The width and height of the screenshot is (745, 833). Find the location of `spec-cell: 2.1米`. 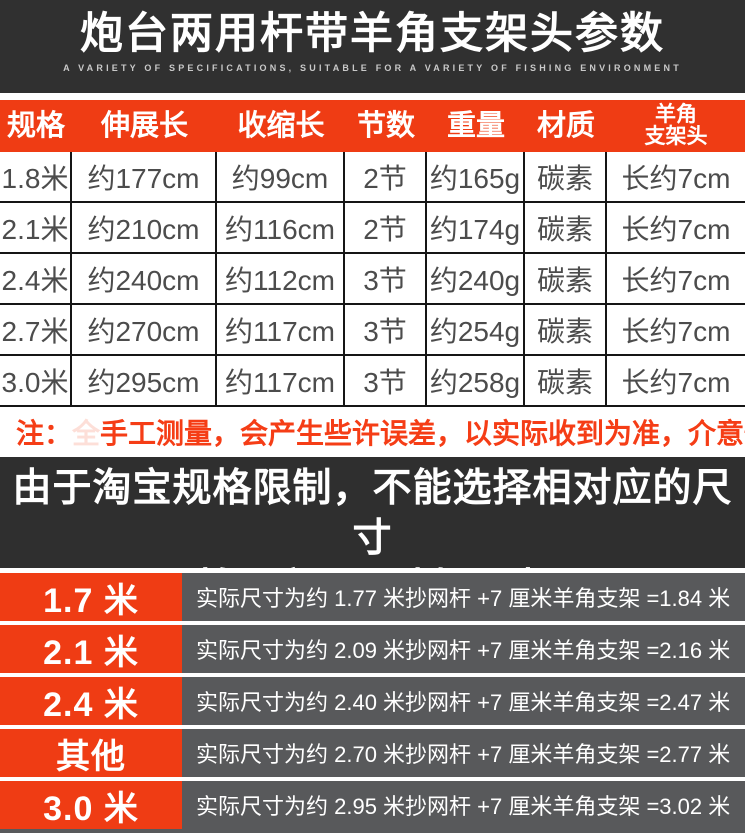

spec-cell: 2.1米 is located at coordinates (36, 227).